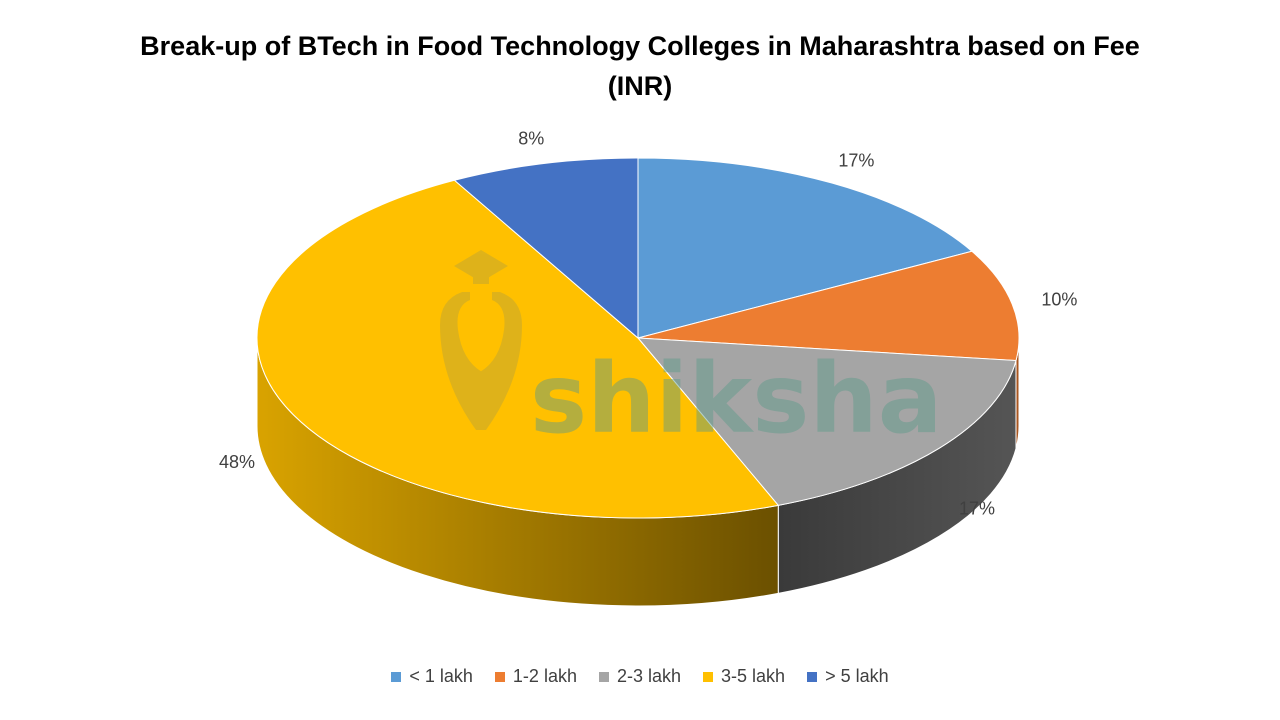 The width and height of the screenshot is (1280, 720). I want to click on pie-slice-1-lakh, so click(805, 248).